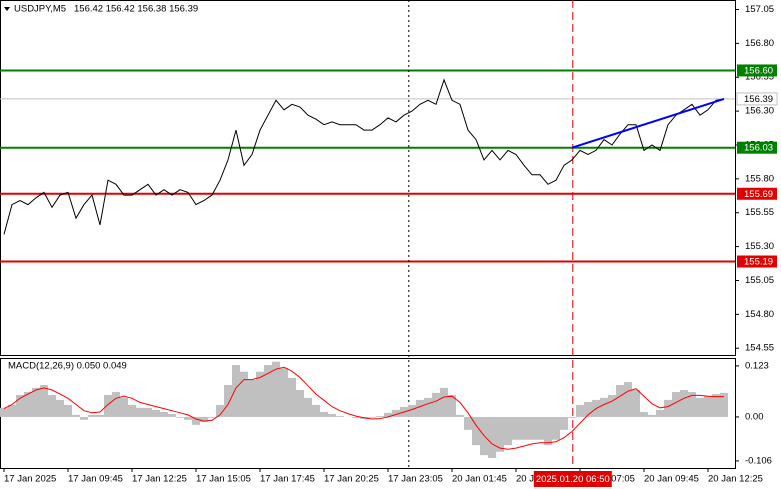 This screenshot has width=781, height=489. I want to click on cursor-label-box, so click(572, 479).